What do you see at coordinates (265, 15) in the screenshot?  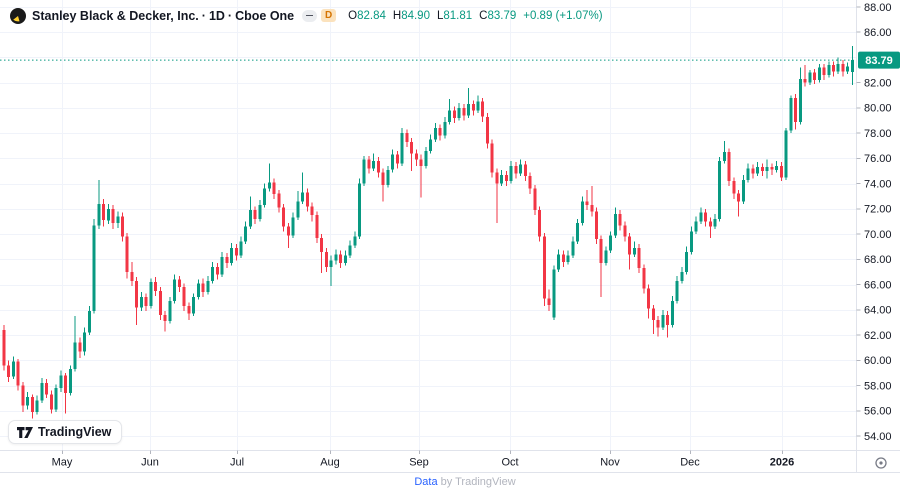 I see `exchange-label: Cboe One` at bounding box center [265, 15].